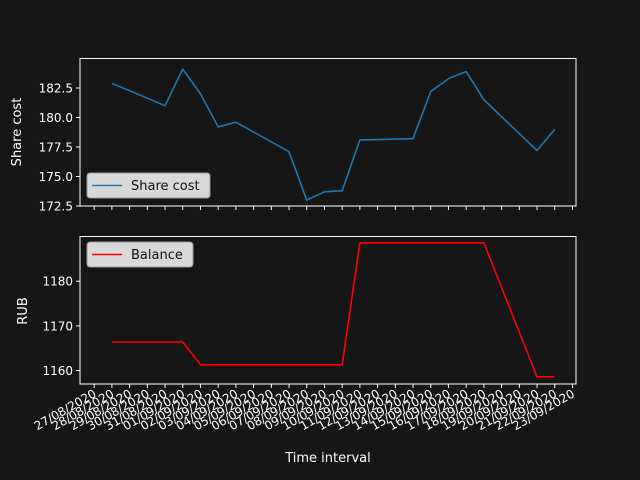  I want to click on balance-y-axis-label: RUB, so click(23, 310).